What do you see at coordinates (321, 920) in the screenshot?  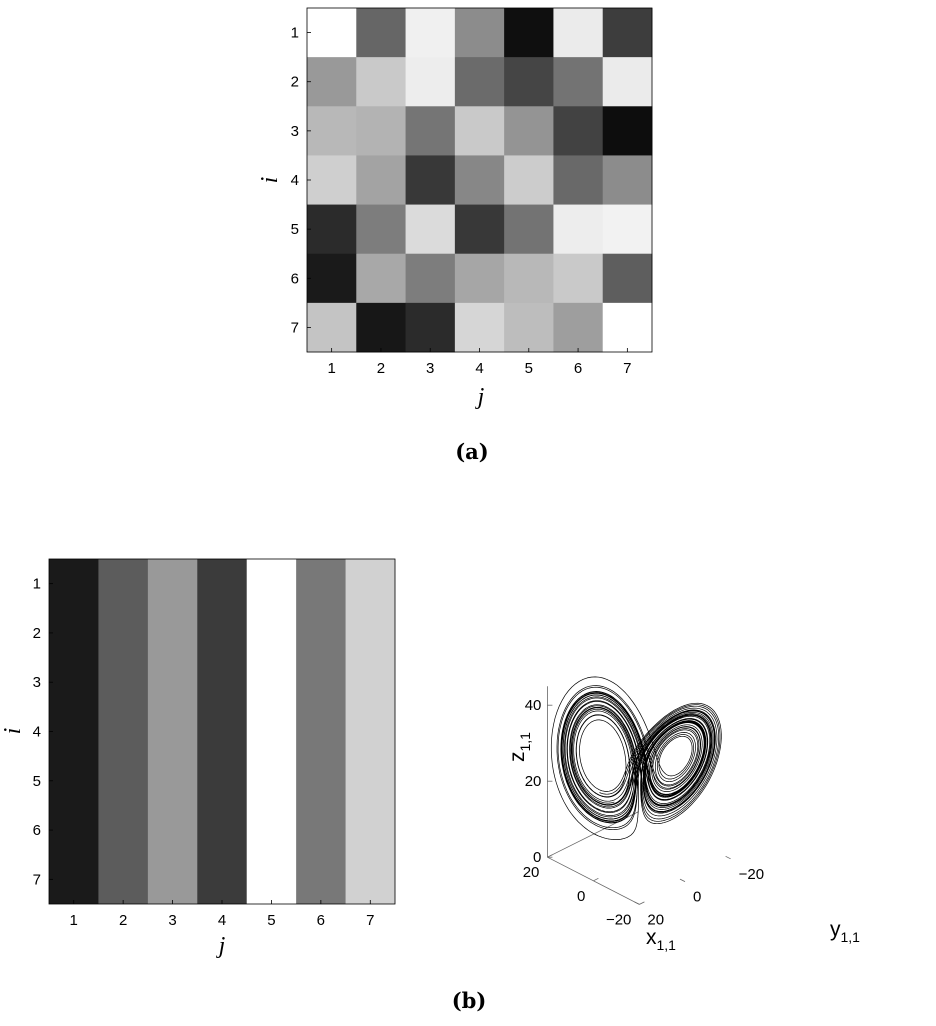 I see `heatmap-b-x-tick-6: 6` at bounding box center [321, 920].